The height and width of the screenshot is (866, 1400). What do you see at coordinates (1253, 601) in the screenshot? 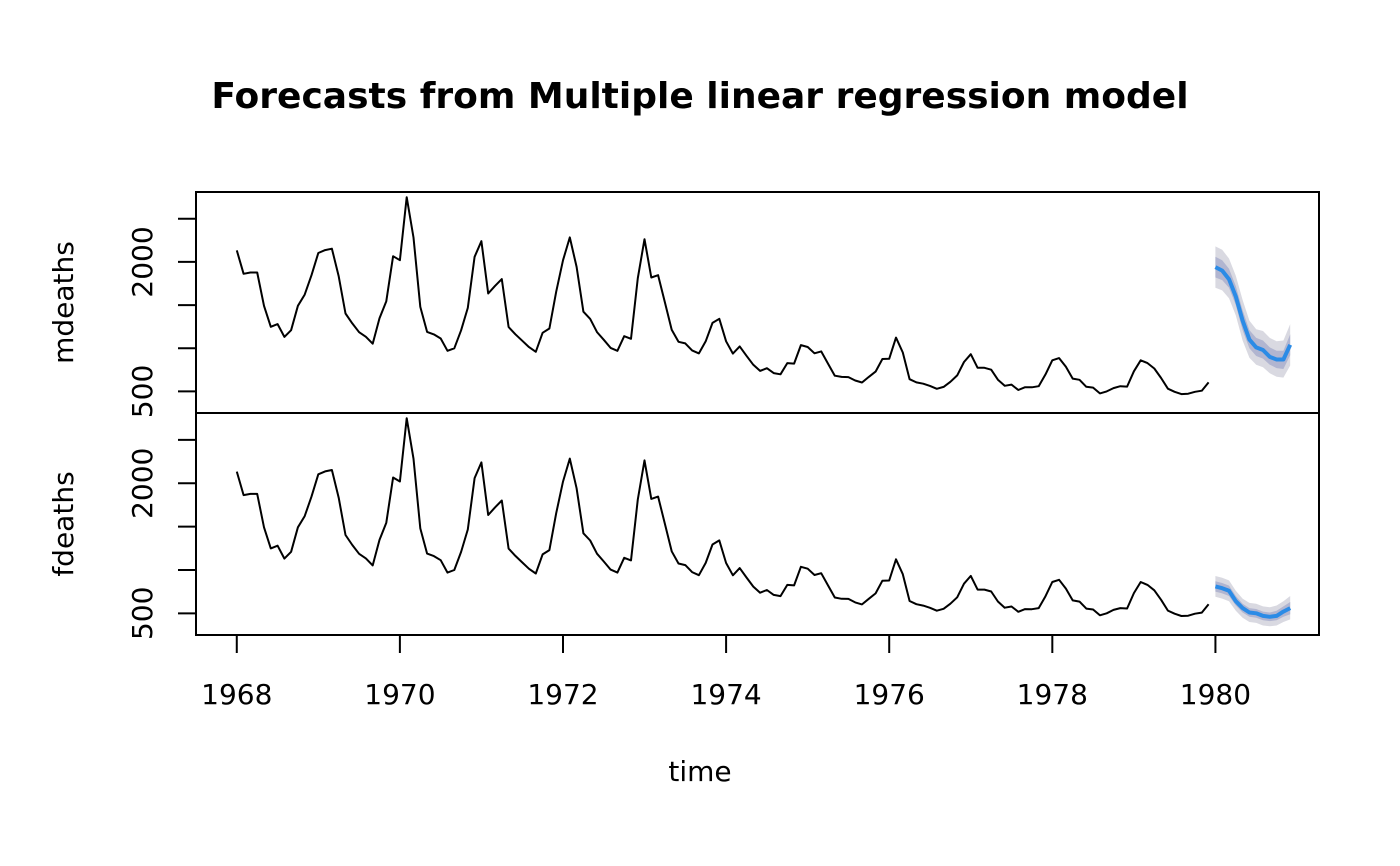
I see `forecast-line-fdeaths` at bounding box center [1253, 601].